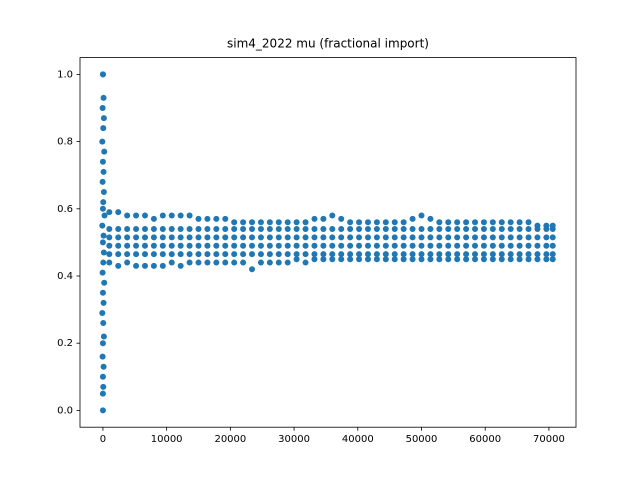  Describe the element at coordinates (358, 439) in the screenshot. I see `x-tick-label: 40000` at that location.